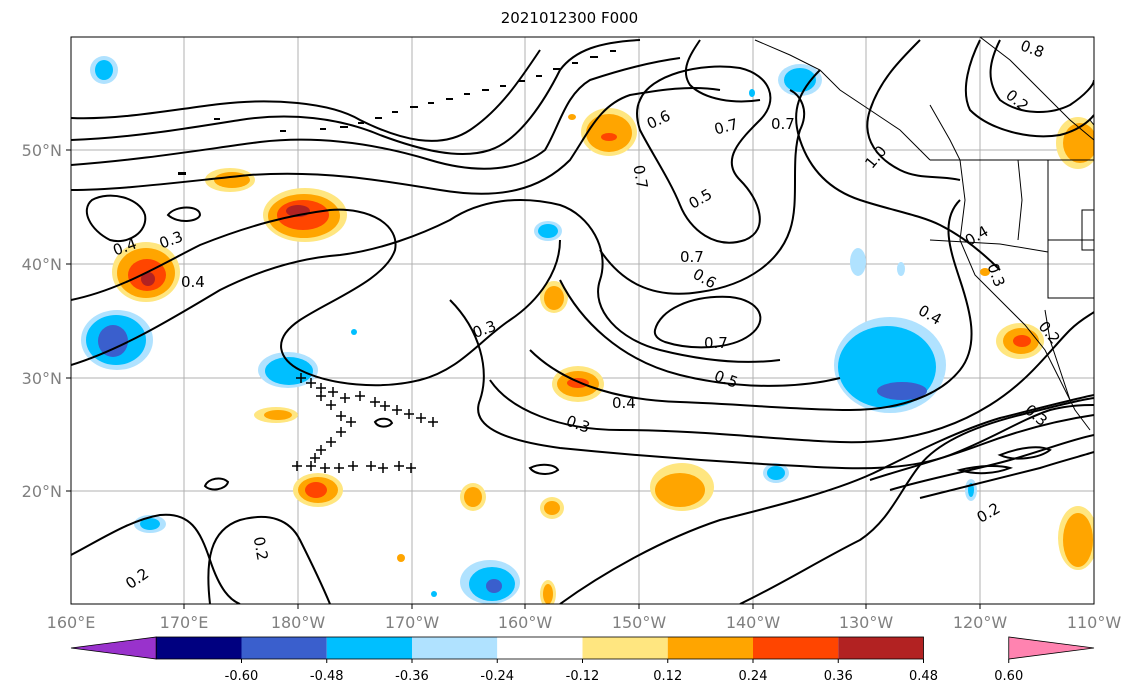 The image size is (1139, 698). I want to click on x-tick-label: 150°W, so click(639, 622).